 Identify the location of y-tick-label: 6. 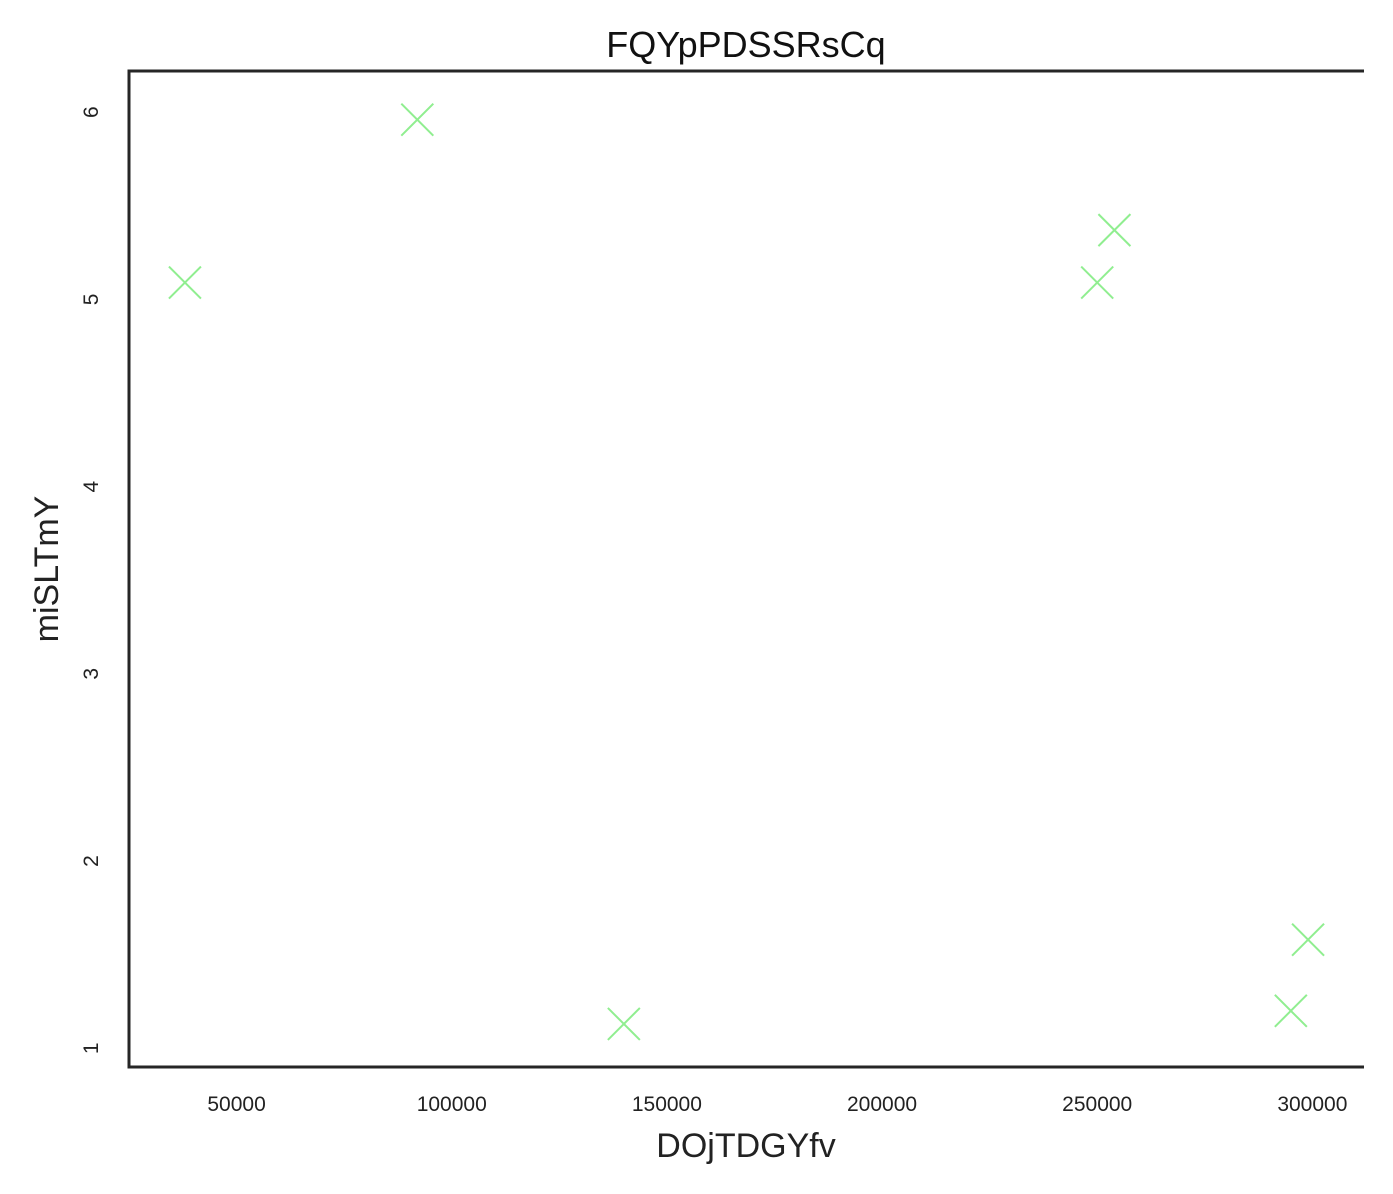
(91, 112).